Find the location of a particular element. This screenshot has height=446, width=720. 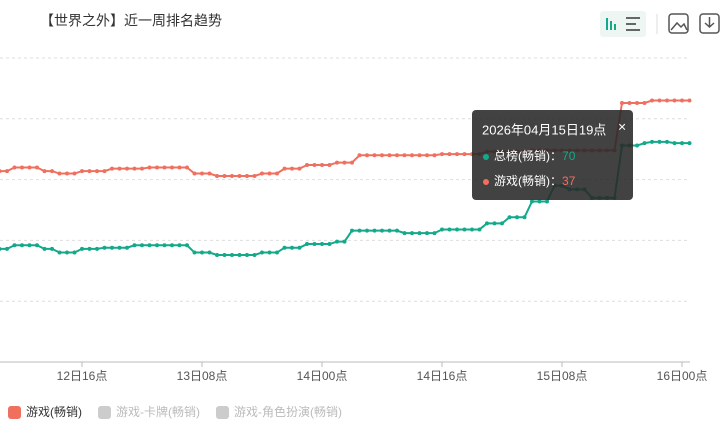

tooltip: 2026年04月15日19点 × 总榜(畅销)：70 游戏(畅销)：37 is located at coordinates (552, 155).